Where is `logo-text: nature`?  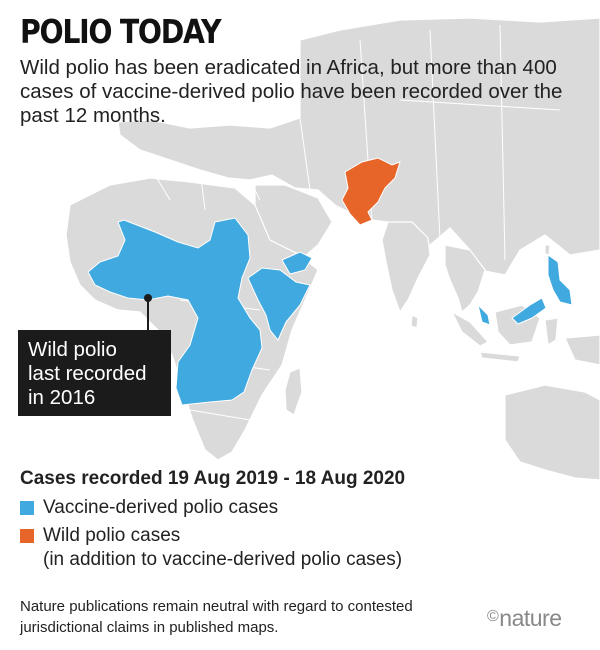 logo-text: nature is located at coordinates (530, 618).